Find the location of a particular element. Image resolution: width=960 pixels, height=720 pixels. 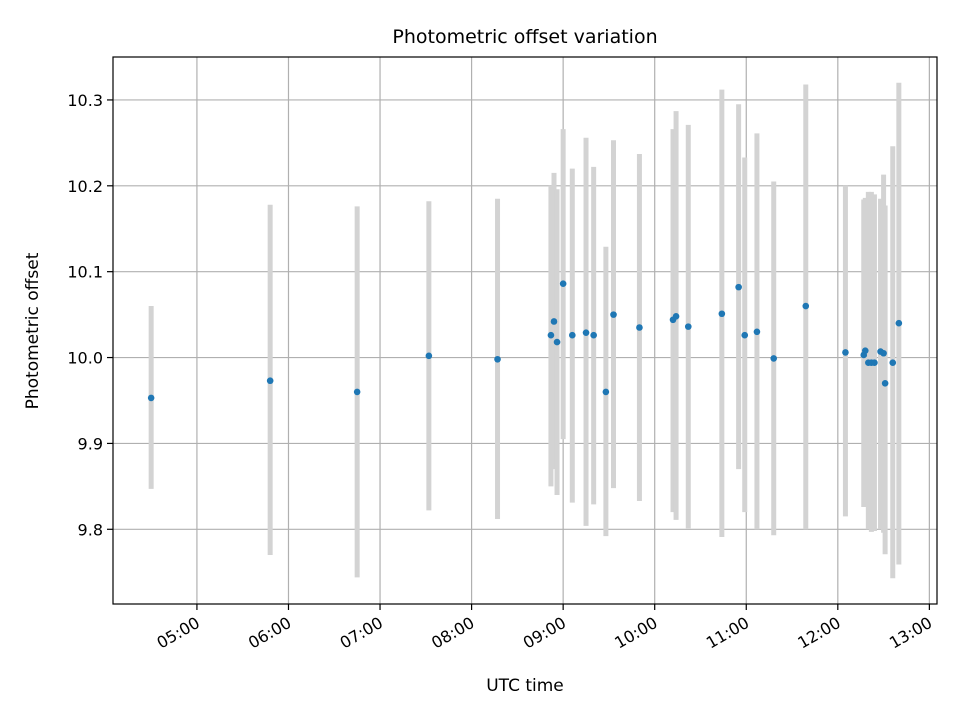

y-axis-ticks: 9.8 9.9 10.0 10.1 10.2 10.3 is located at coordinates (90, 315).